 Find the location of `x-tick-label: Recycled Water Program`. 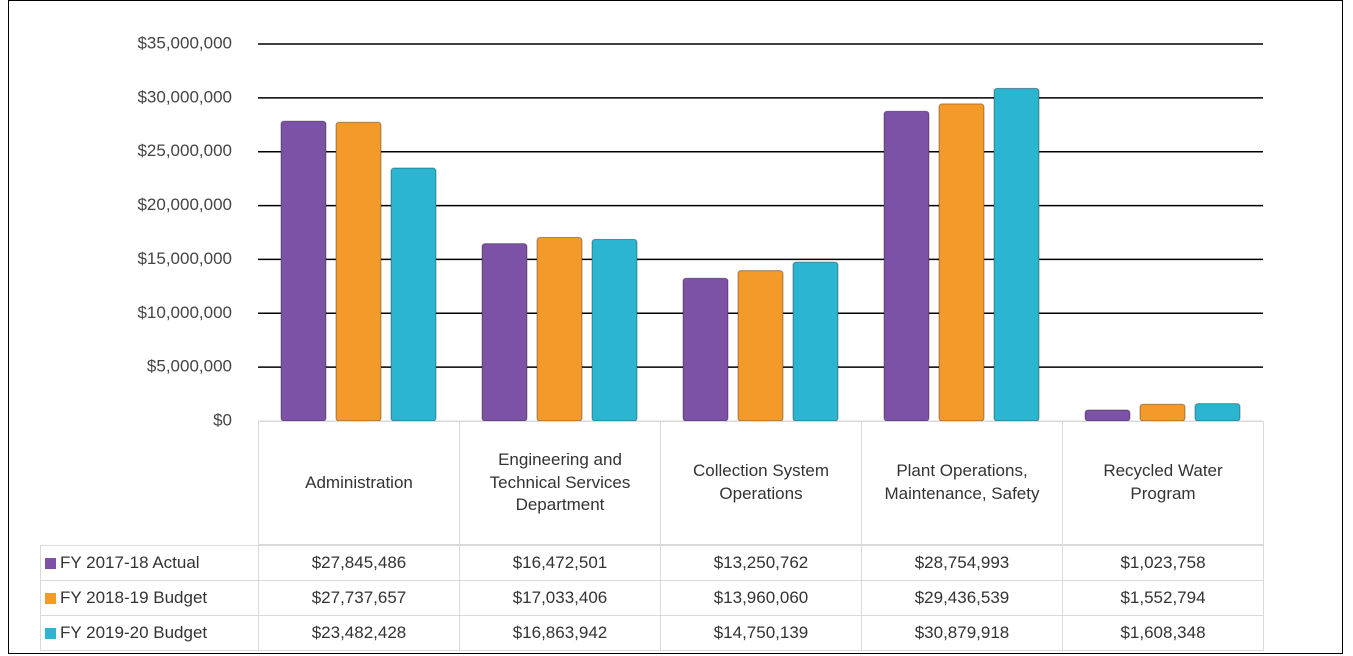

x-tick-label: Recycled Water Program is located at coordinates (1163, 482).